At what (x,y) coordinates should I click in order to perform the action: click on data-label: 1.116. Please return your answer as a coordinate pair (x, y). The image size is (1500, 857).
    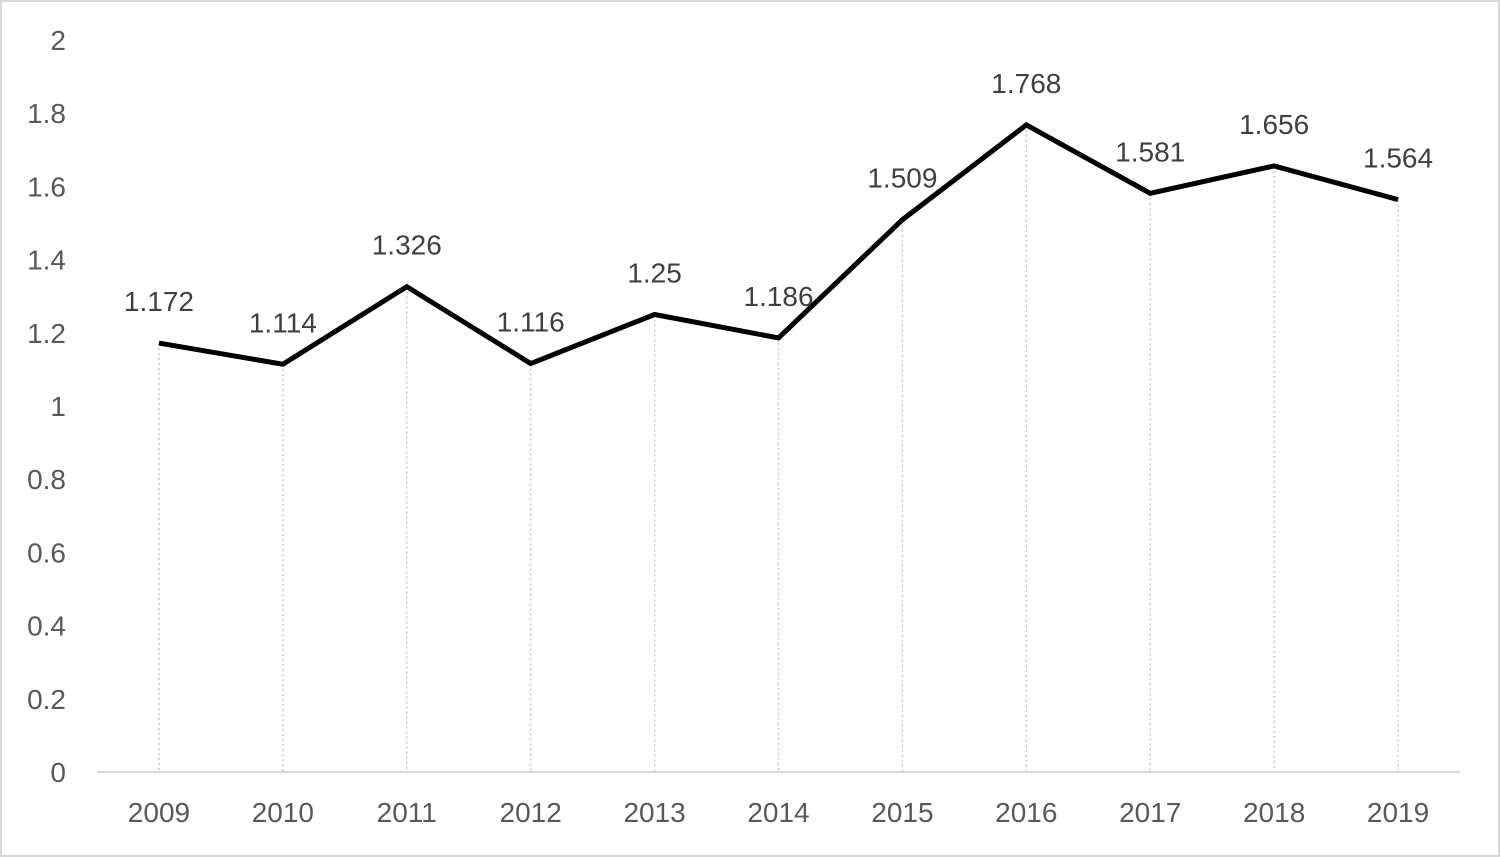
    Looking at the image, I should click on (531, 322).